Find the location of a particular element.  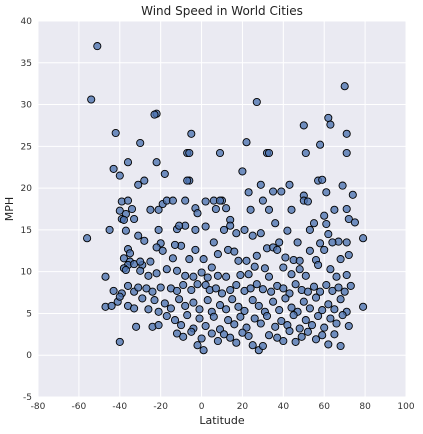

x-tick-label: -80 is located at coordinates (38, 407).